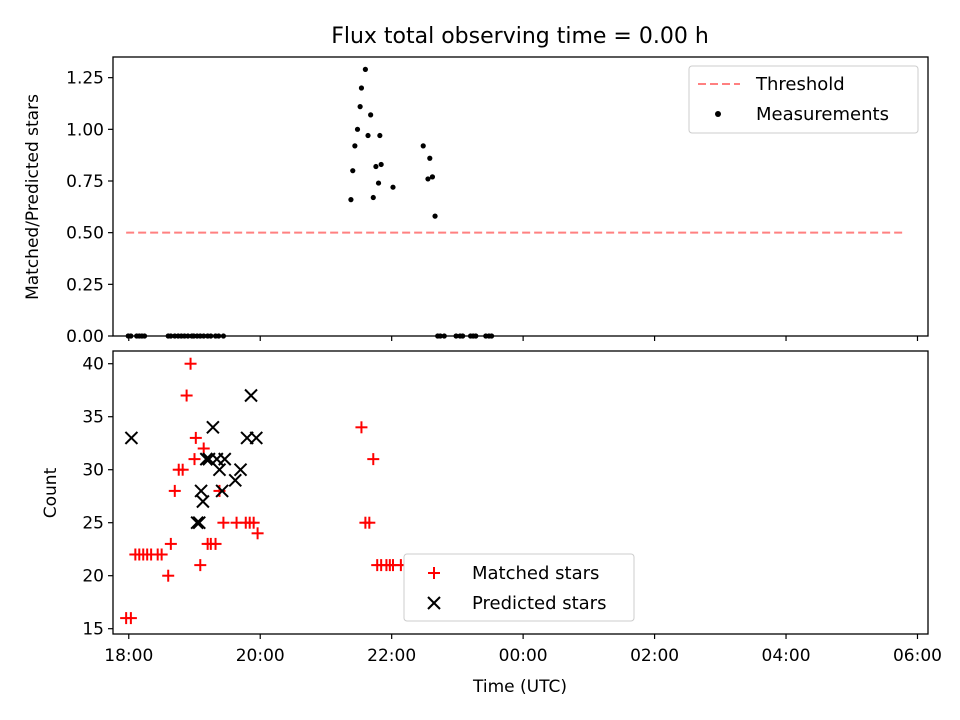  Describe the element at coordinates (434, 573) in the screenshot. I see `legend-matched-marker` at that location.